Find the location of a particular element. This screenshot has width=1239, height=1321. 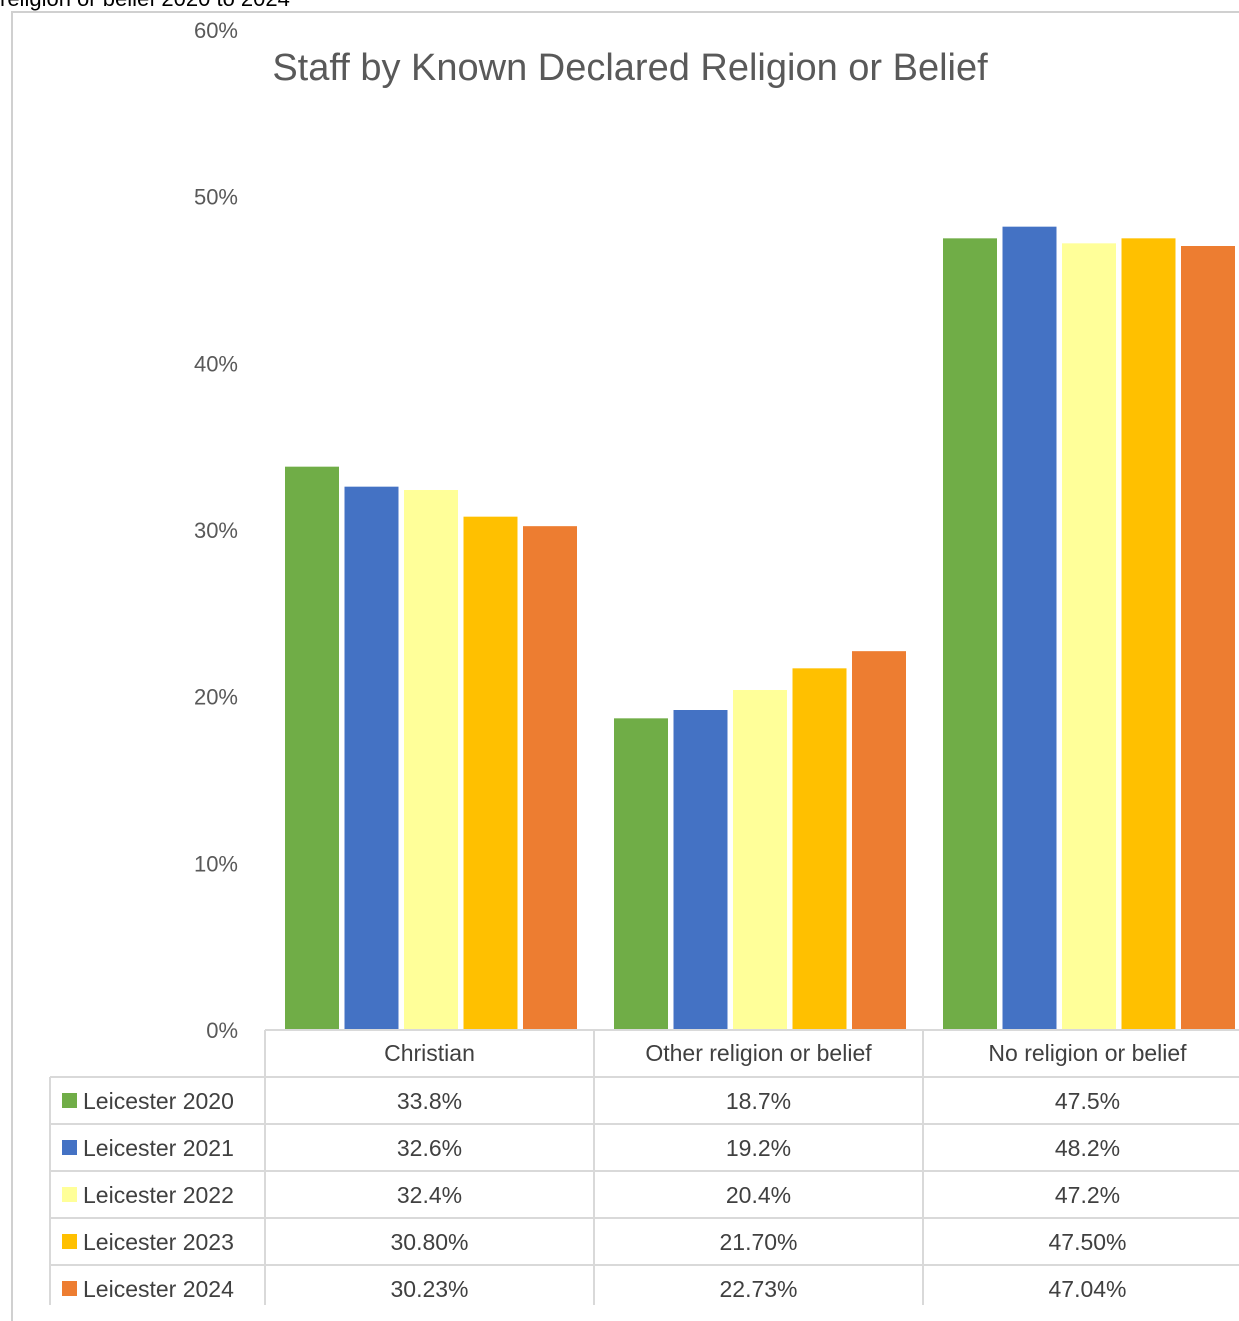

data-label: 47.04% is located at coordinates (1087, 1289).